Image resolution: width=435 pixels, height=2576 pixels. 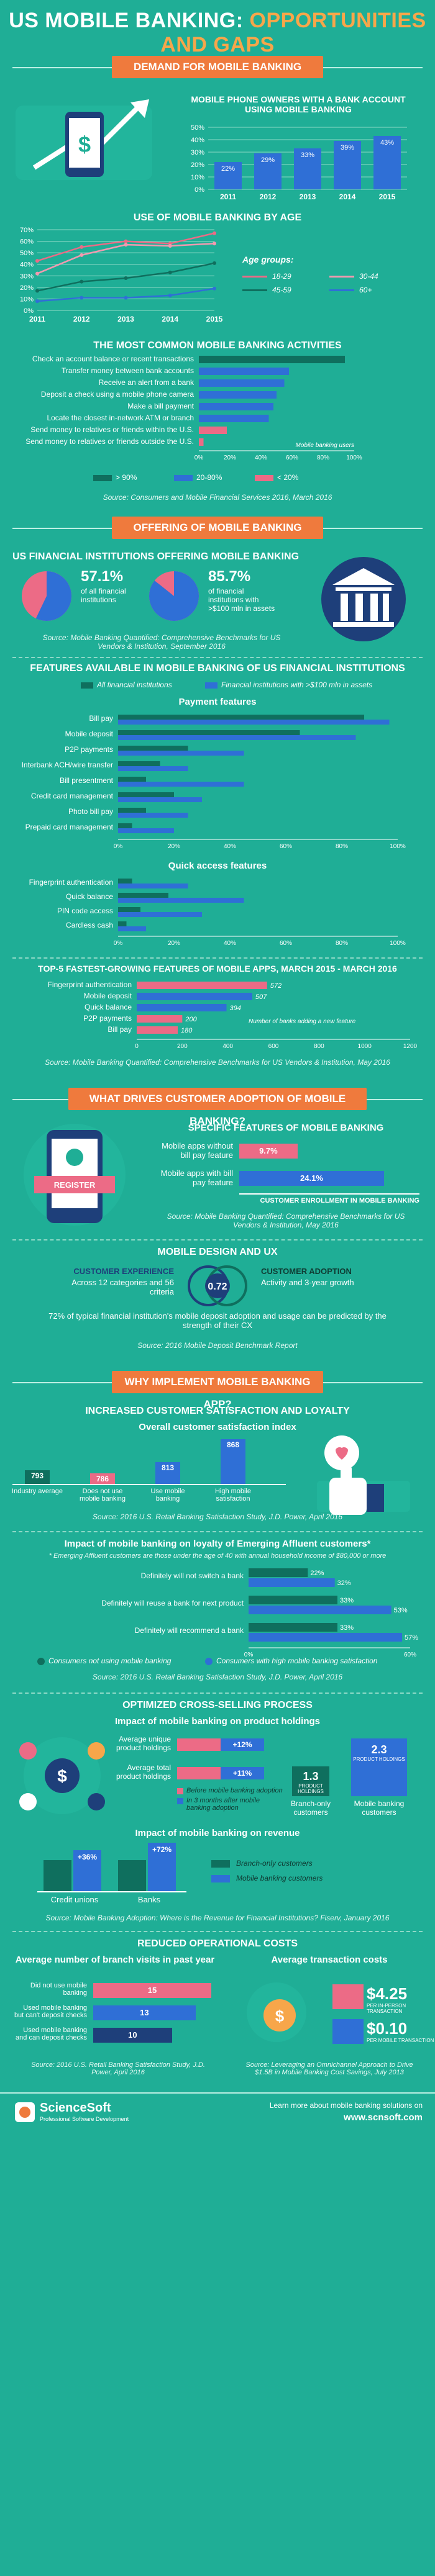 What do you see at coordinates (323, 457) in the screenshot?
I see `x-tick-label: 80%` at bounding box center [323, 457].